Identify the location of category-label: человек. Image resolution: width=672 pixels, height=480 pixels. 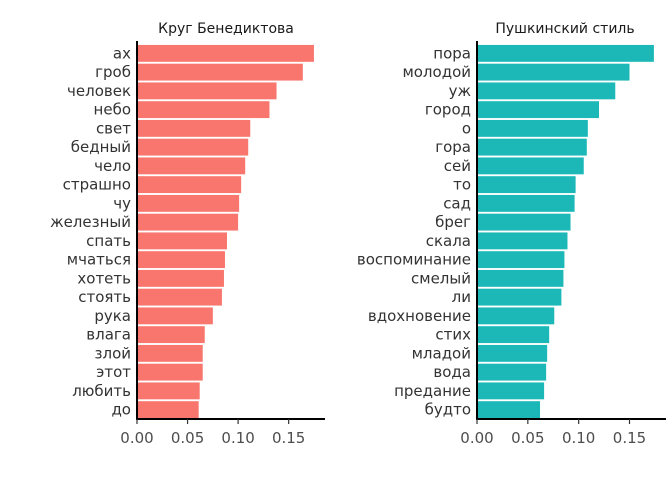
(99, 91).